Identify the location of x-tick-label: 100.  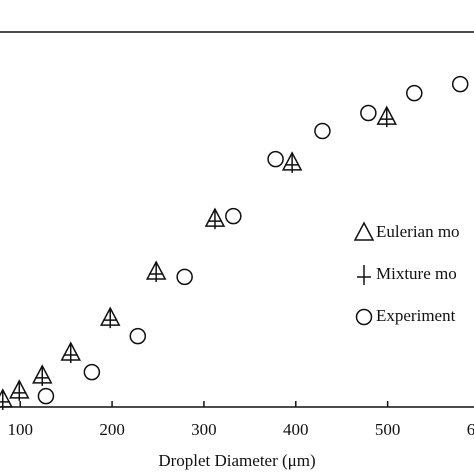
(20, 429).